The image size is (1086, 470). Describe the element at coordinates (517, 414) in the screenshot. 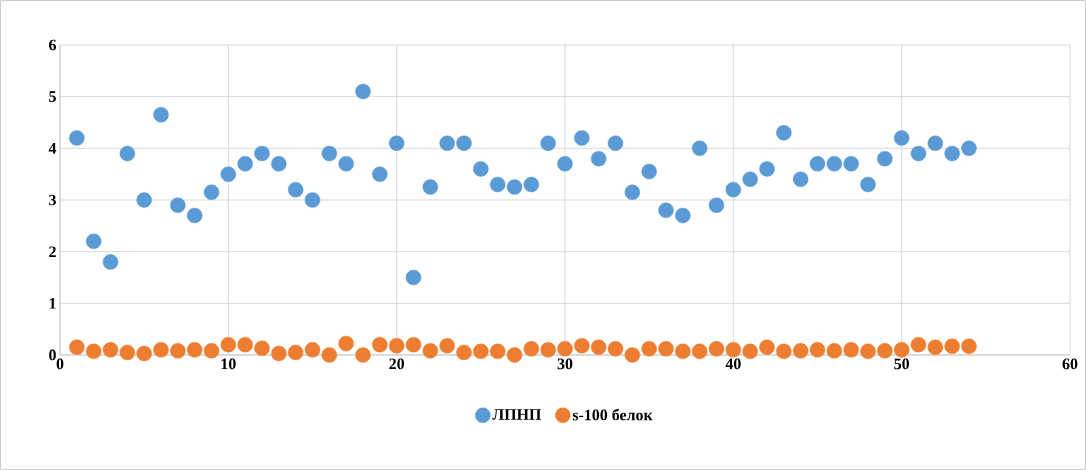

I see `legend-label: ЛПНП` at that location.